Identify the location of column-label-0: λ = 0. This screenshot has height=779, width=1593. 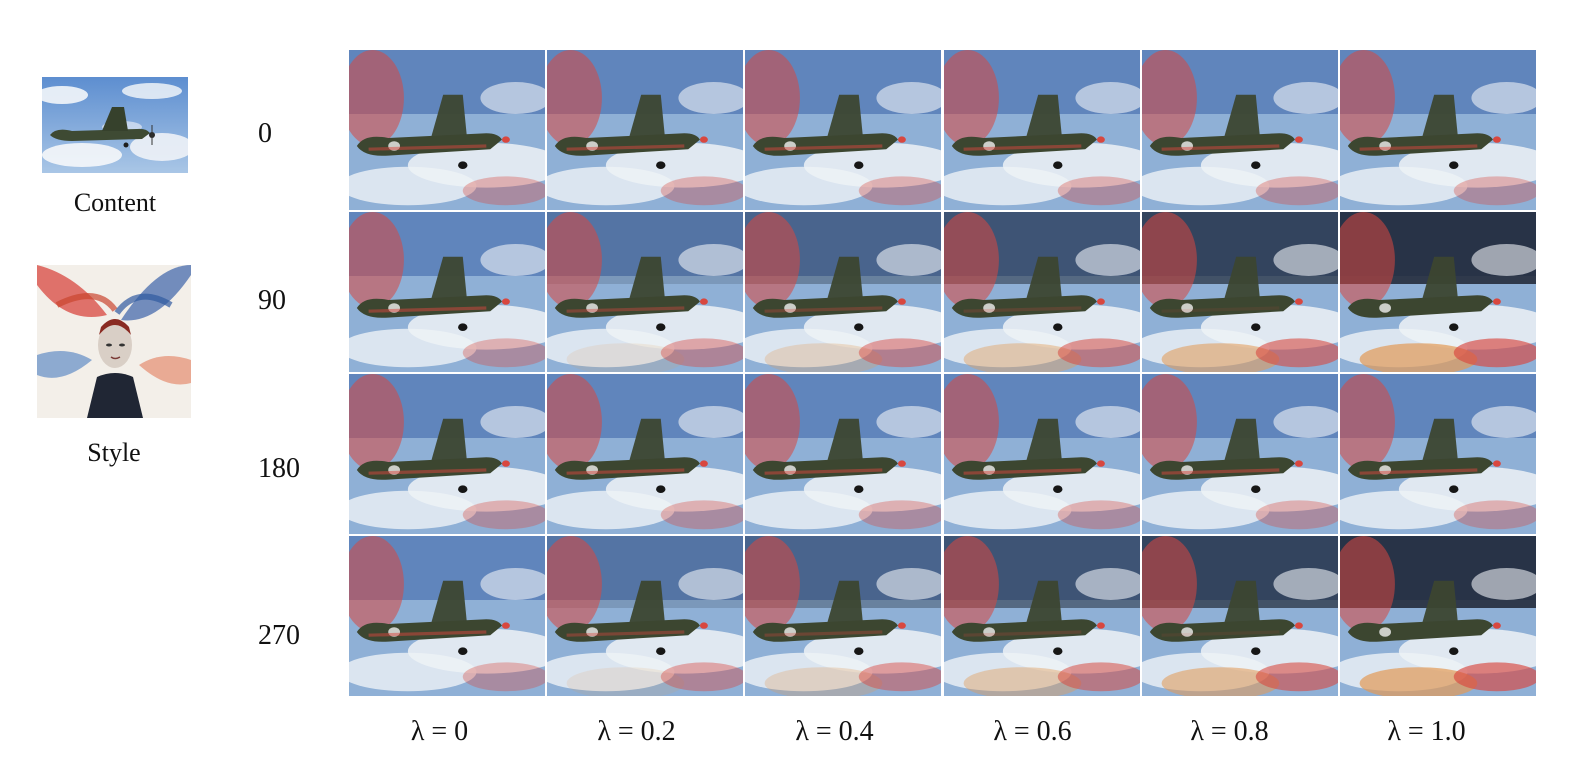
(439, 731).